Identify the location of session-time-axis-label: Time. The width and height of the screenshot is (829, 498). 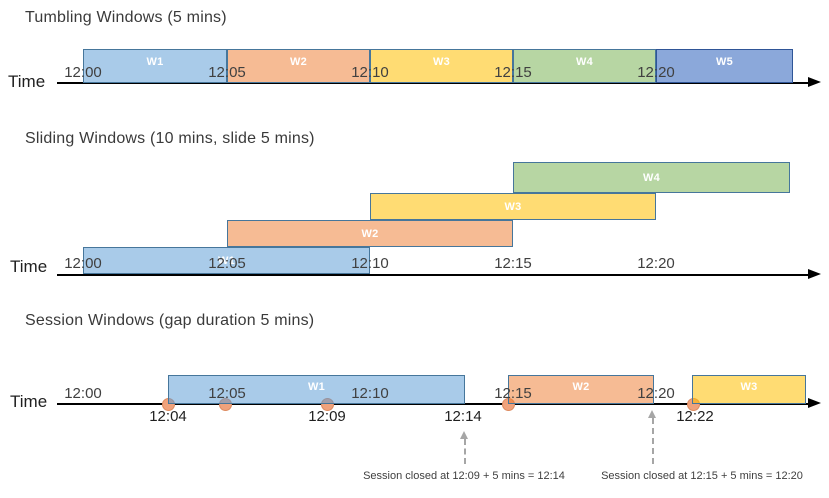
(29, 401).